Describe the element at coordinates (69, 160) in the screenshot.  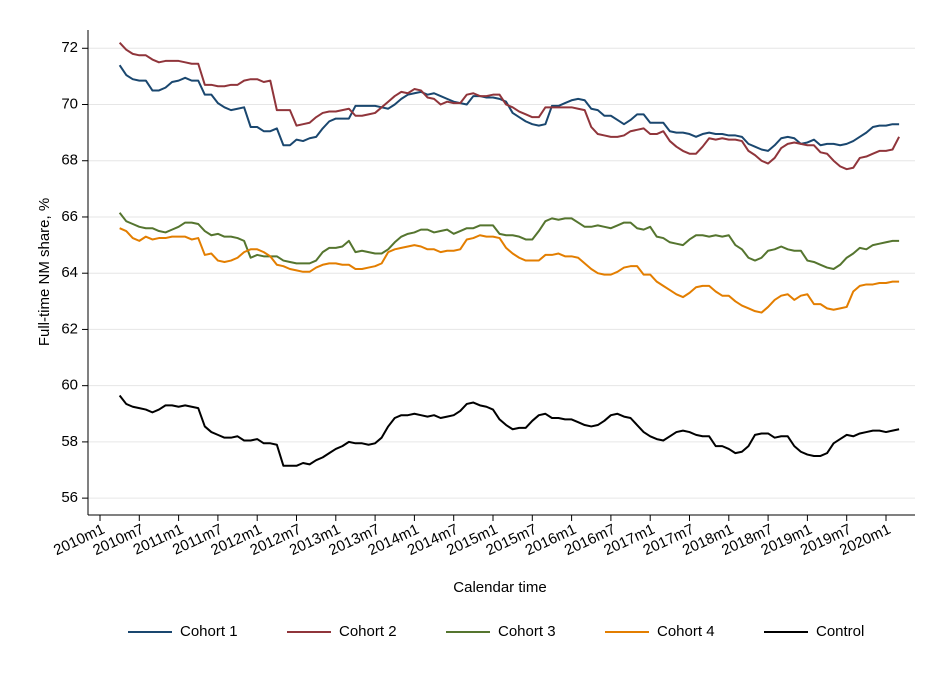
I see `y-tick-label: 68` at that location.